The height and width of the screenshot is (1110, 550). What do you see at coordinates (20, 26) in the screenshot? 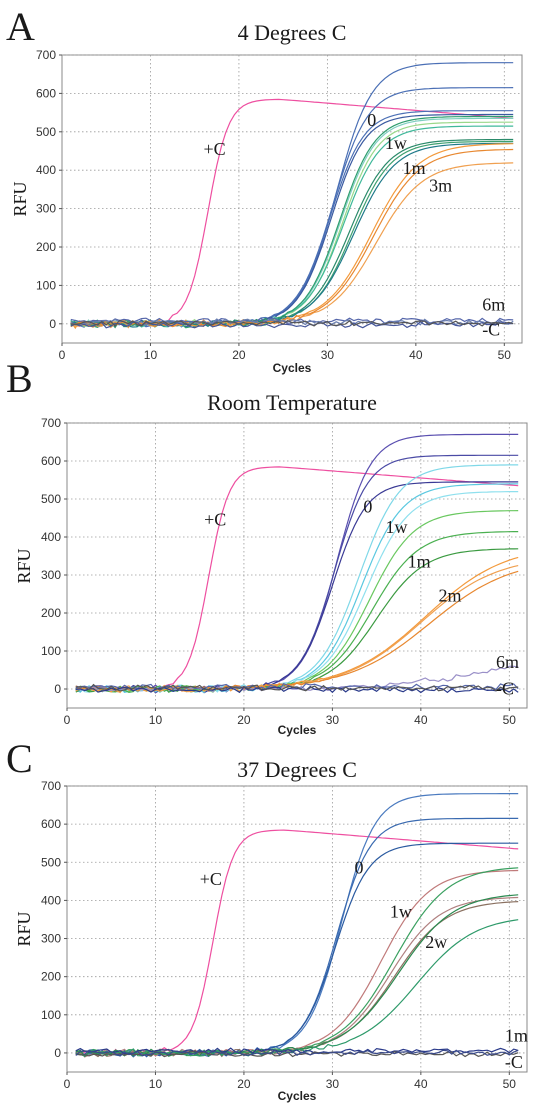
I see `panel-letter: A` at bounding box center [20, 26].